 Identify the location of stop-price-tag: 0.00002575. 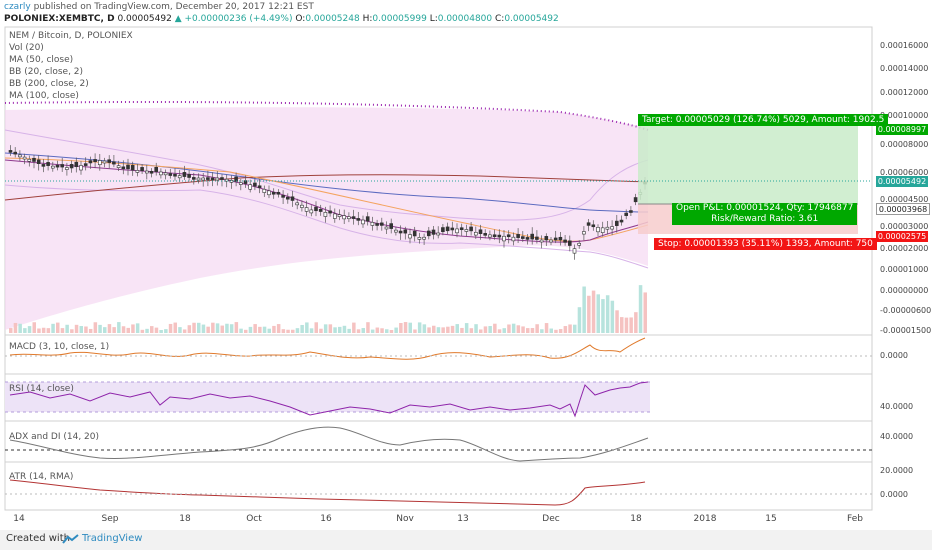
(902, 236).